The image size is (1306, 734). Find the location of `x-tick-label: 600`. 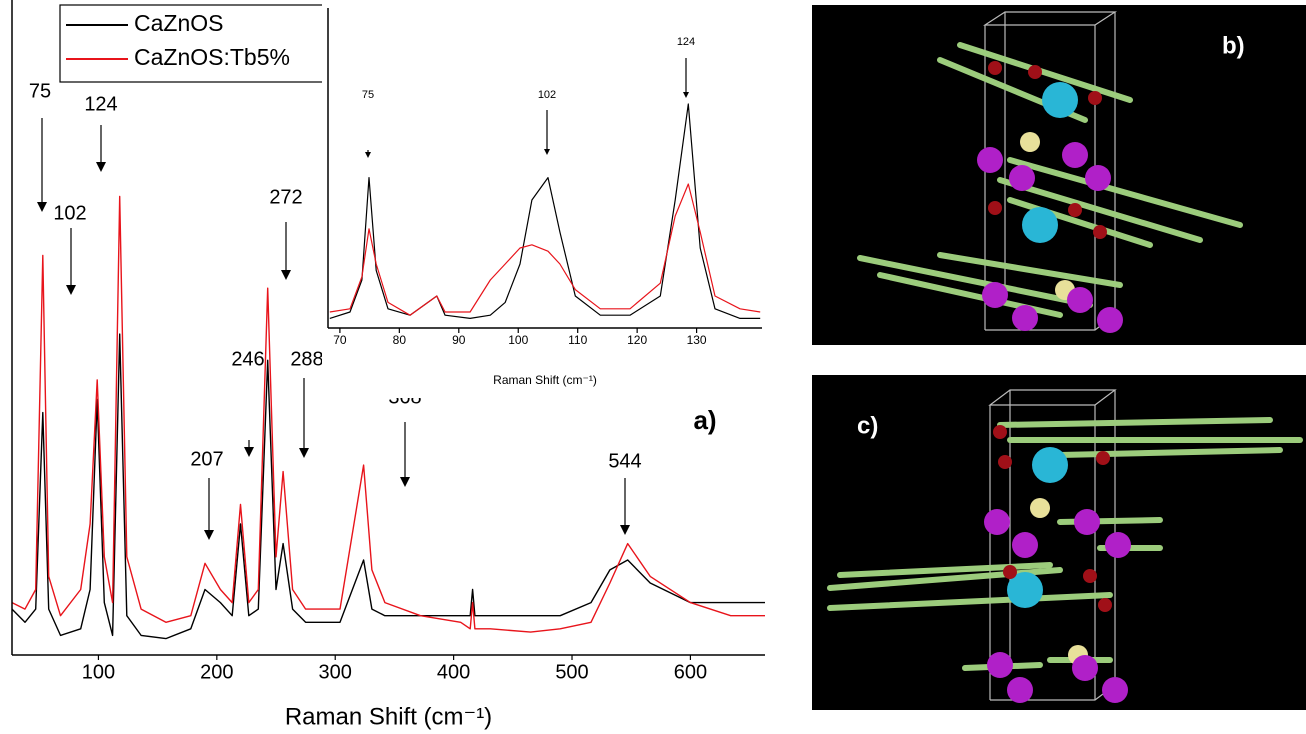

x-tick-label: 600 is located at coordinates (690, 672).